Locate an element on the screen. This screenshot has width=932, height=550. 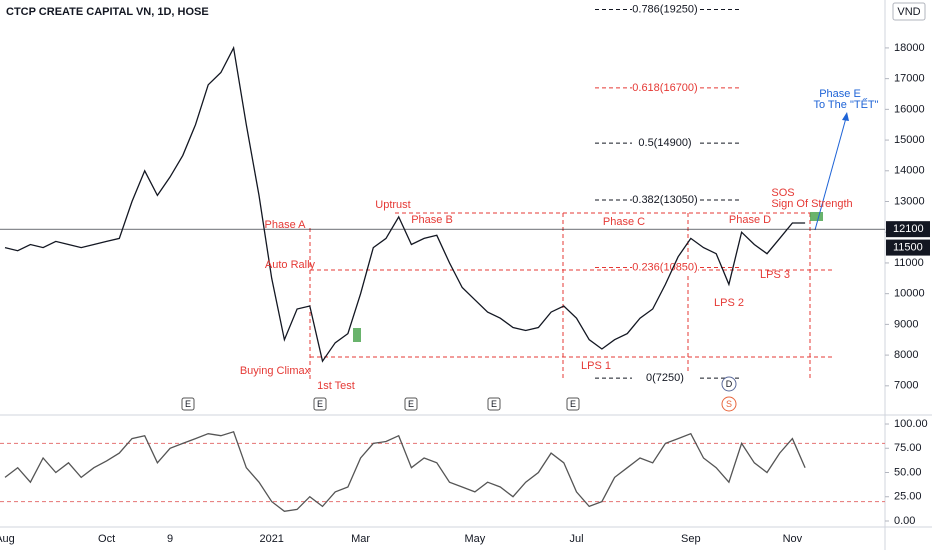
price-label: 12100 is located at coordinates (908, 229).